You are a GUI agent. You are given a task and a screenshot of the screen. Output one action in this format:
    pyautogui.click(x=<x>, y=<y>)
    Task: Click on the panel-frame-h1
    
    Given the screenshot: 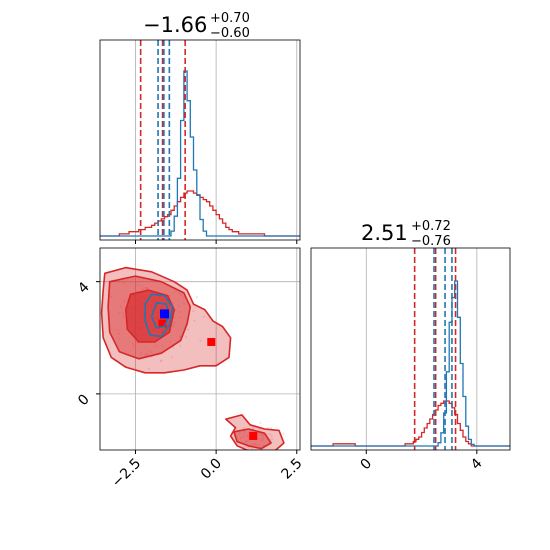 What is the action you would take?
    pyautogui.click(x=410, y=349)
    